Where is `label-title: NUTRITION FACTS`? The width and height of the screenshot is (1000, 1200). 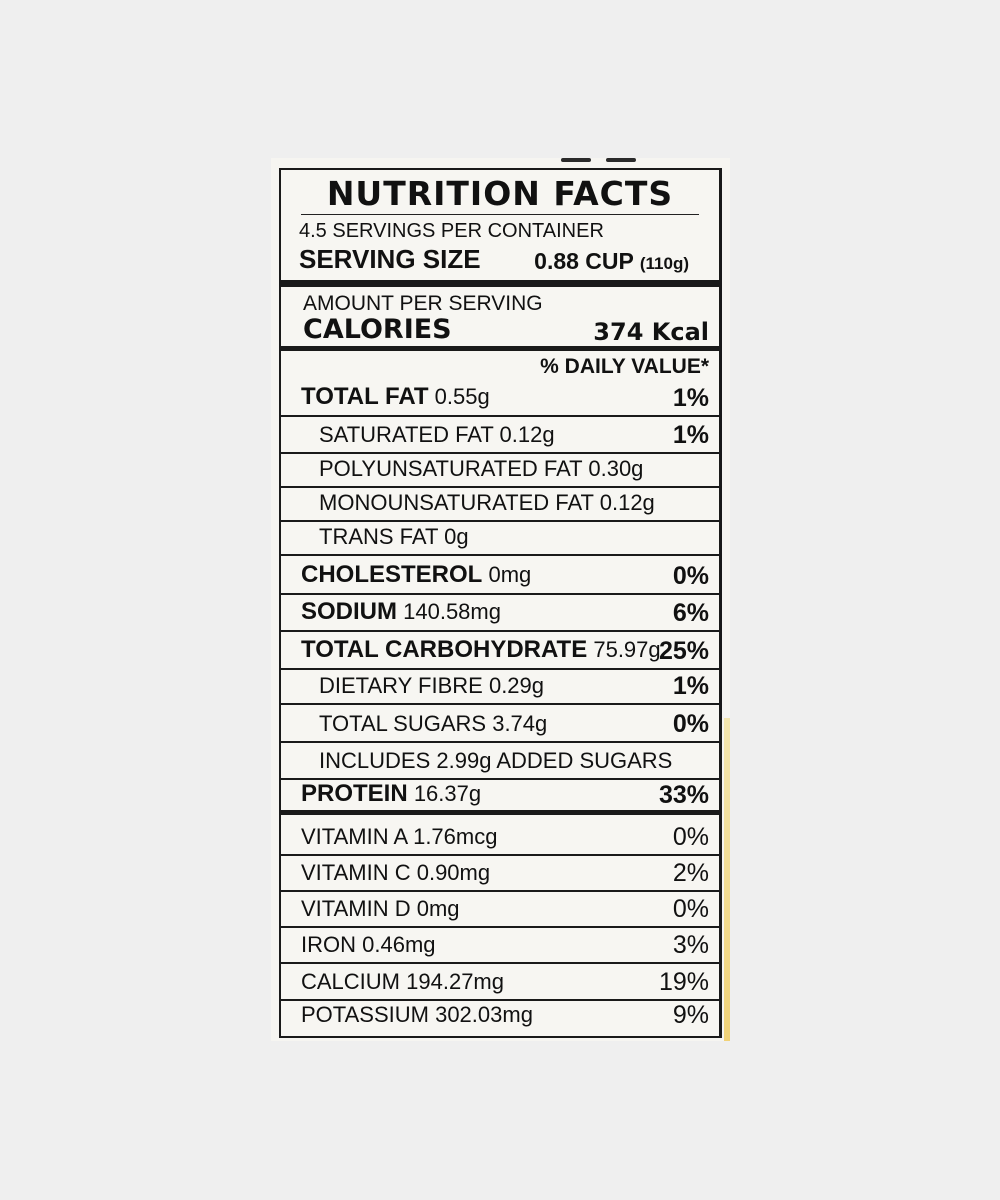 label-title: NUTRITION FACTS is located at coordinates (500, 193).